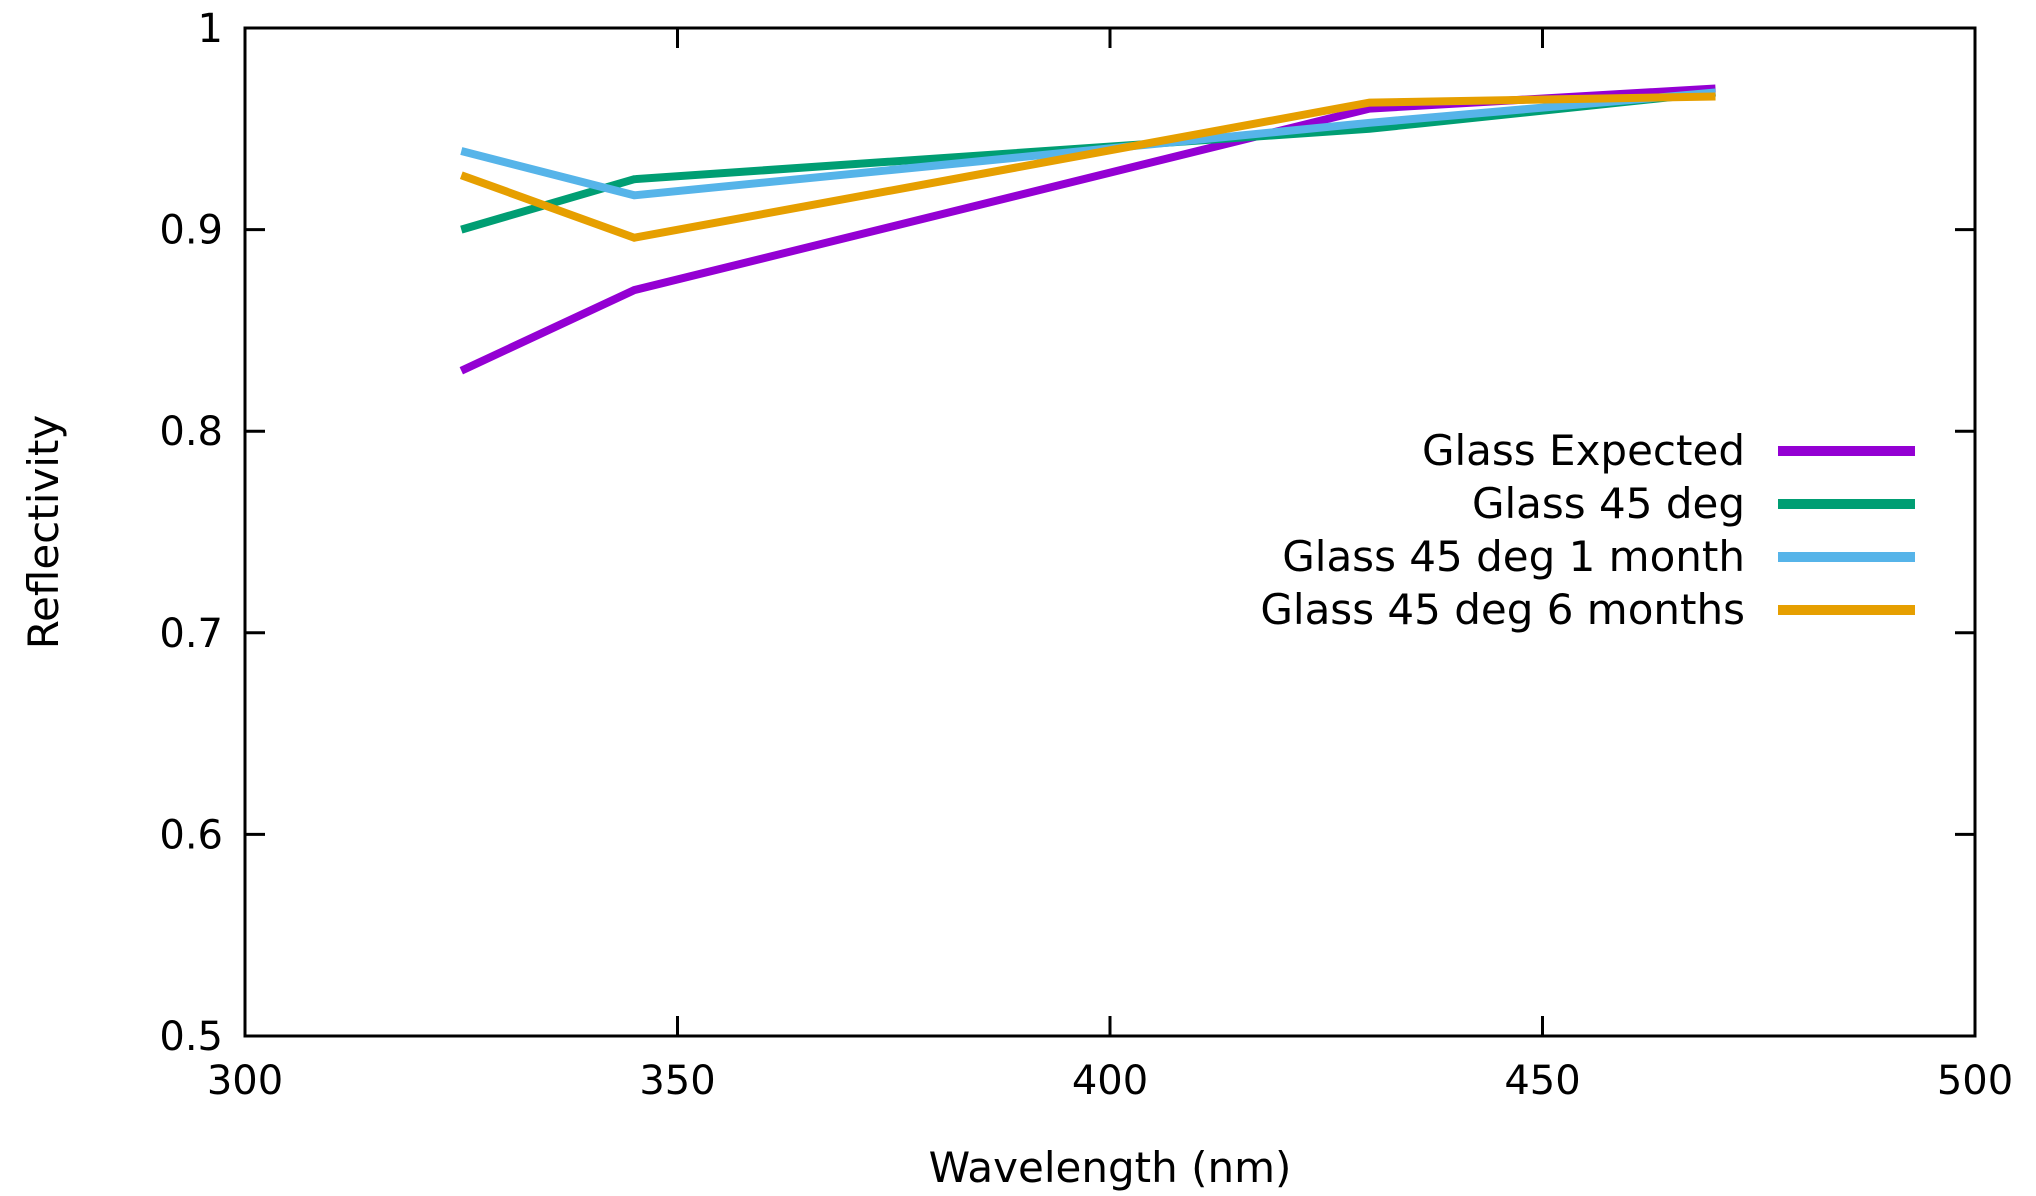 Image resolution: width=2036 pixels, height=1196 pixels. Describe the element at coordinates (1975, 1081) in the screenshot. I see `x-tick-label: 500` at that location.